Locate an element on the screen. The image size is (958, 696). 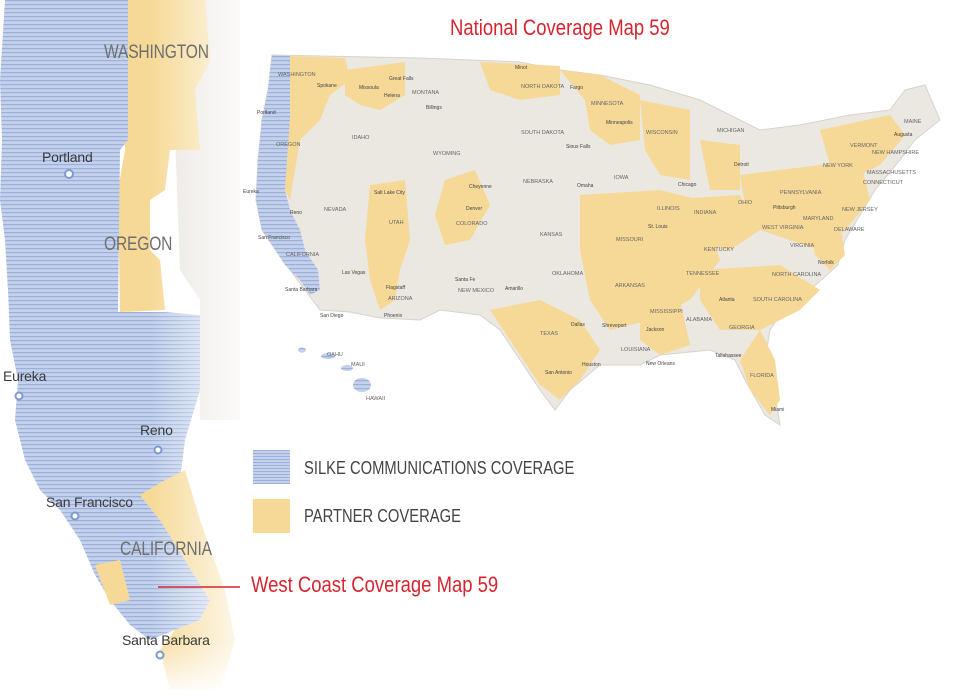
west-coast-map-title: West Coast Coverage Map 59 is located at coordinates (375, 584).